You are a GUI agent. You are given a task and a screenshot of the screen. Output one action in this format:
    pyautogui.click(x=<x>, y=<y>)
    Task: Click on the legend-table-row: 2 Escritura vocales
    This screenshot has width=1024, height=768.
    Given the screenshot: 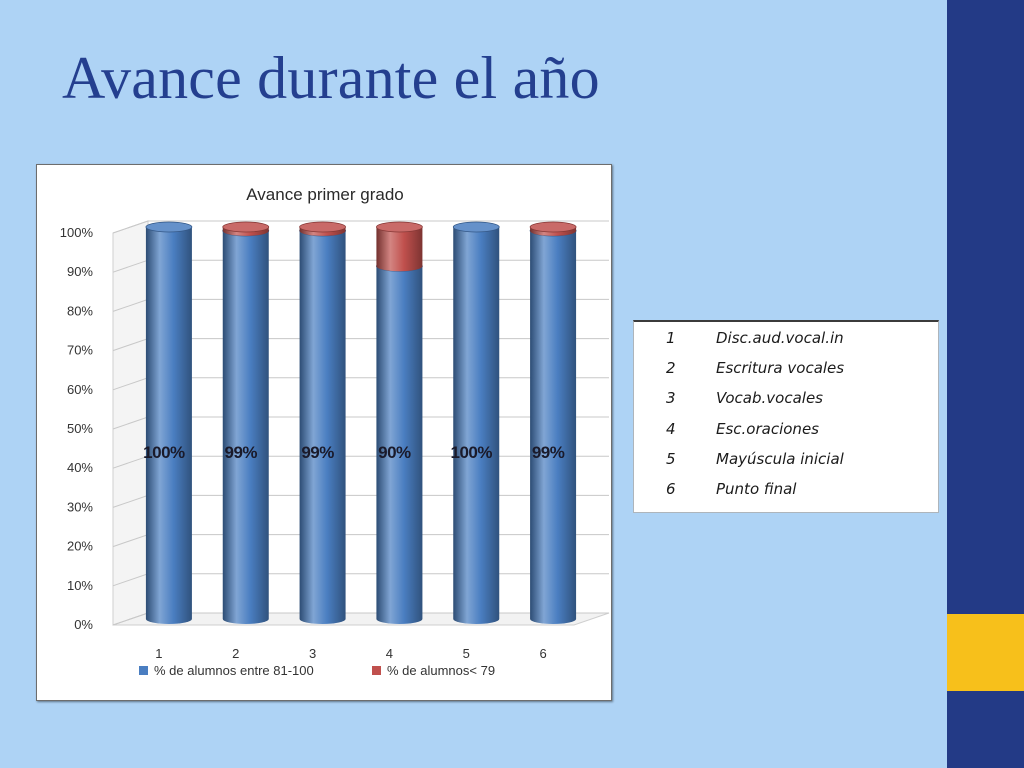 What is the action you would take?
    pyautogui.click(x=786, y=370)
    